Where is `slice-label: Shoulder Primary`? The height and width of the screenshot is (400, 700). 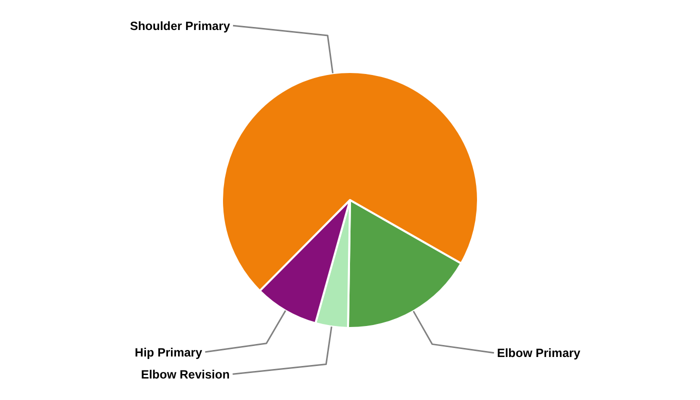 slice-label: Shoulder Primary is located at coordinates (180, 25).